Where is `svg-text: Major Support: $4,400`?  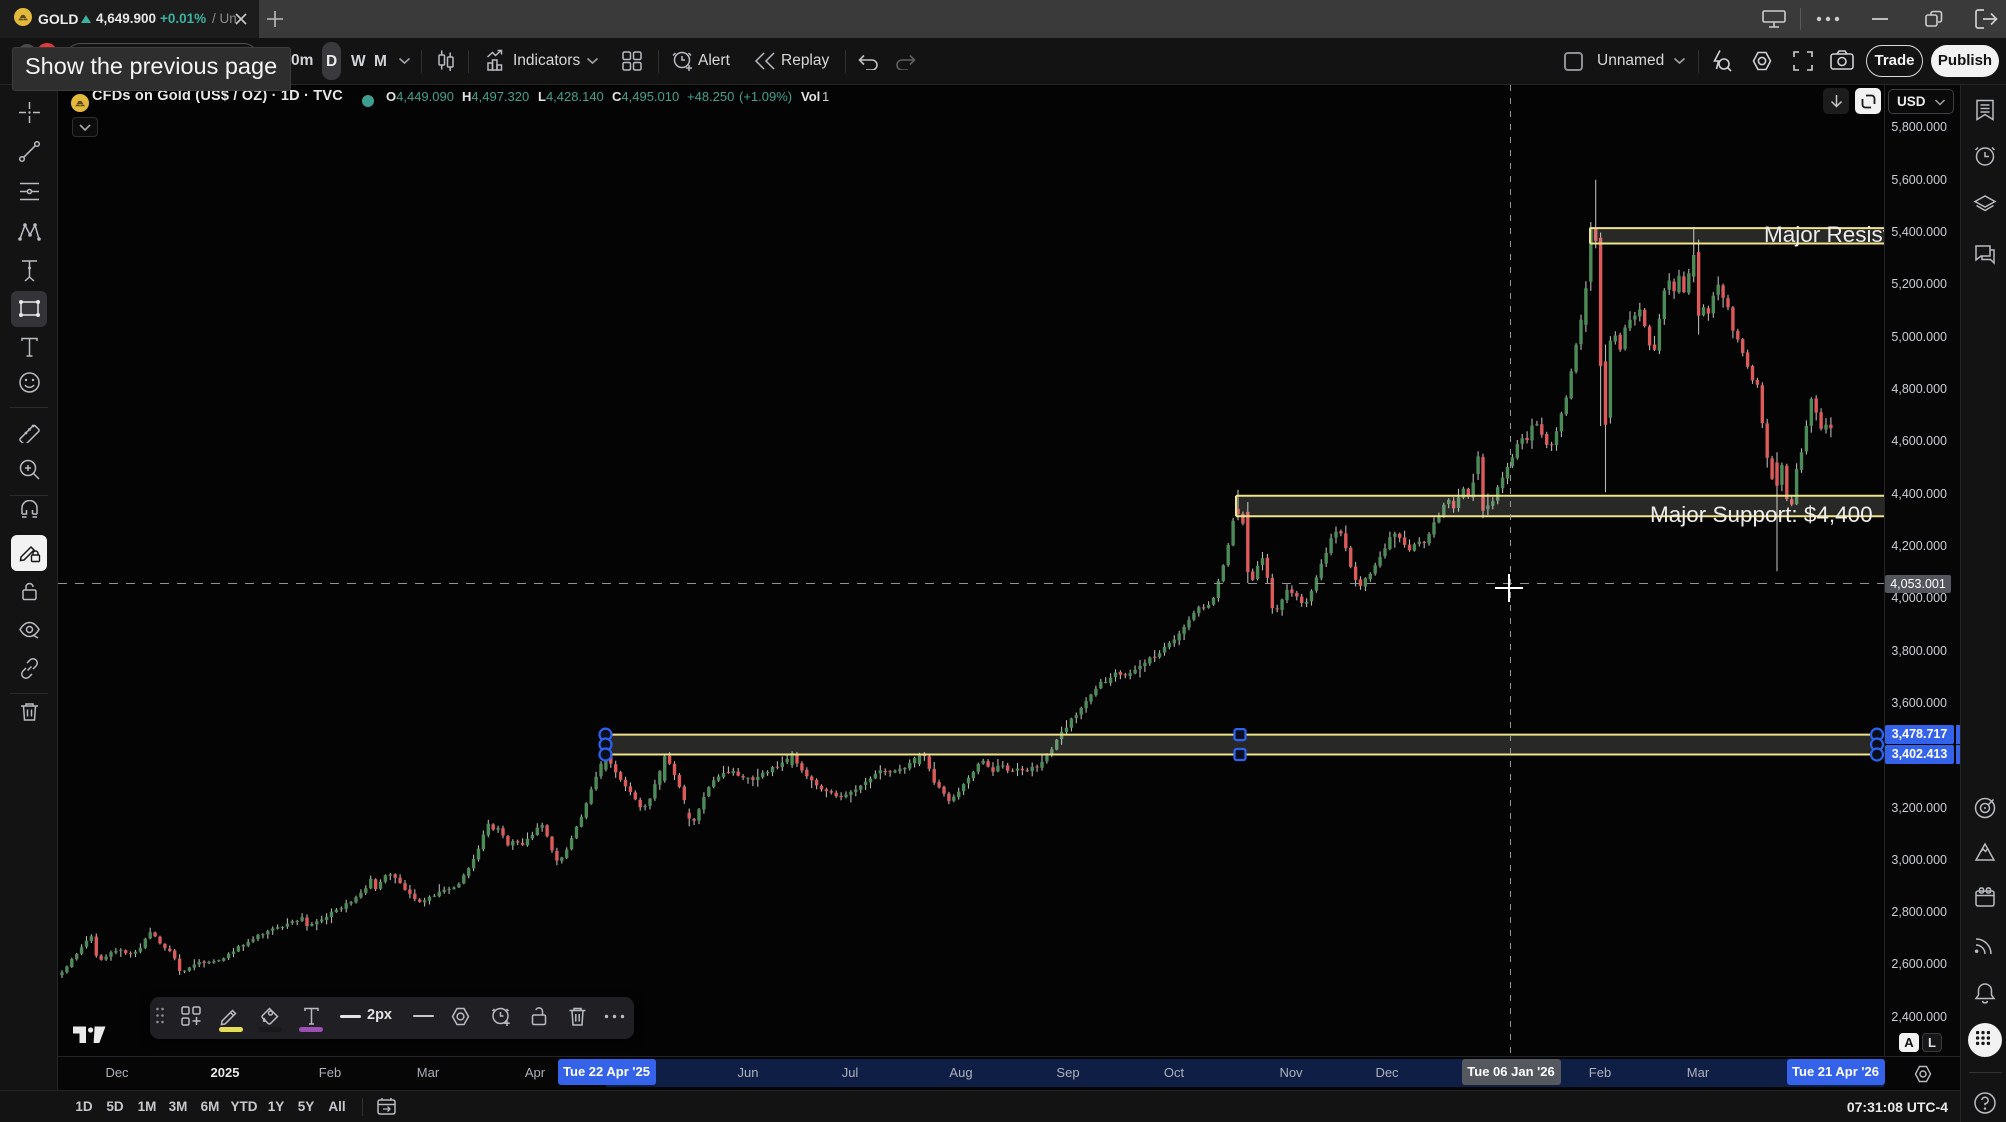
svg-text: Major Support: $4,400 is located at coordinates (1761, 514).